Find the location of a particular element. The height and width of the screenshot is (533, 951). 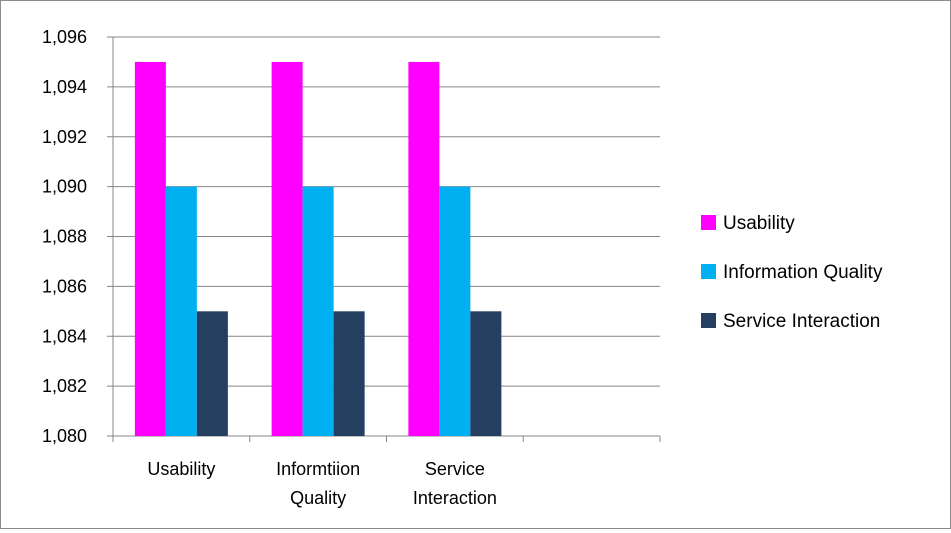

y-tick-label: 1,084 is located at coordinates (64, 336).